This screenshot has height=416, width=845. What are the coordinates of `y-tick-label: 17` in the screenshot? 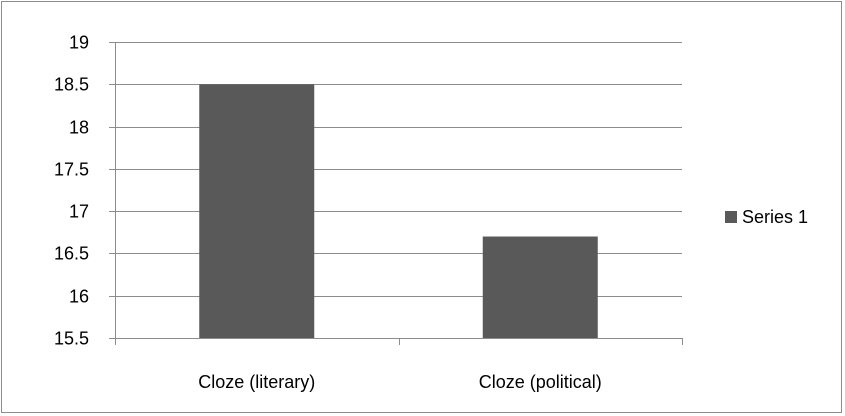 It's located at (79, 212).